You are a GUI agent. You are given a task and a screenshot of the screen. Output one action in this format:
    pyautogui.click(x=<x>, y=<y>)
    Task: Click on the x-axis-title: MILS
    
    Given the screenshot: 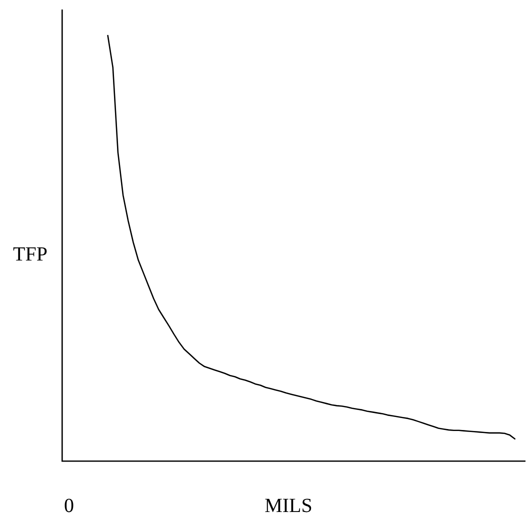 What is the action you would take?
    pyautogui.click(x=288, y=506)
    